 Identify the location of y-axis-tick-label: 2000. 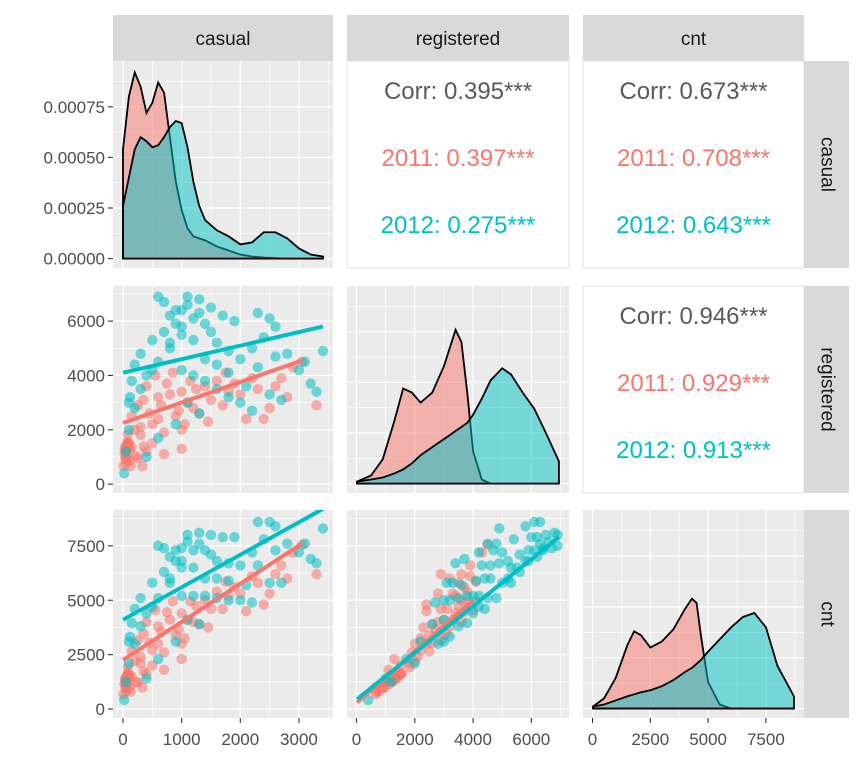
(86, 430).